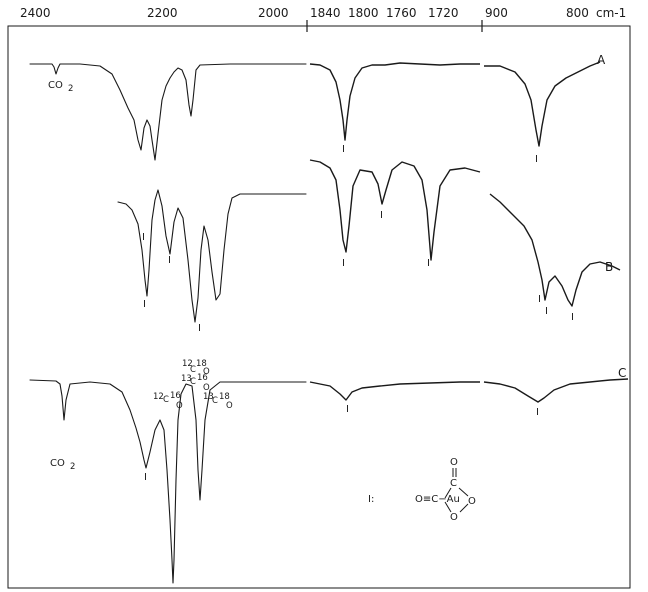 The image size is (648, 592). I want to click on tick-label-1800: 1800, so click(363, 13).